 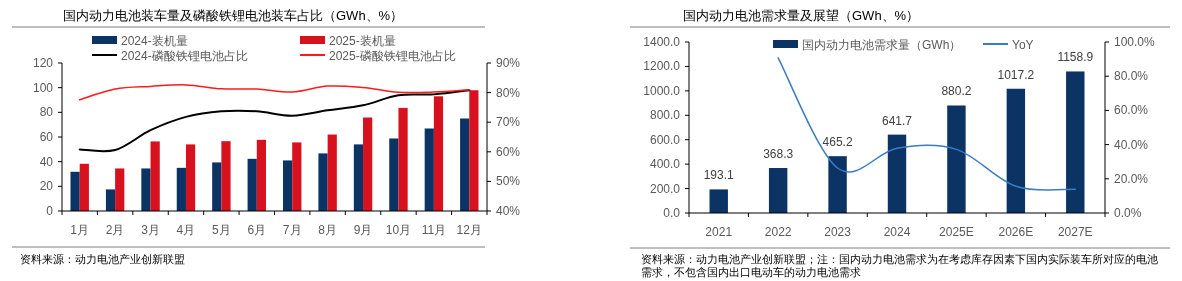 I want to click on y2-tick-label: 80%, so click(x=508, y=92).